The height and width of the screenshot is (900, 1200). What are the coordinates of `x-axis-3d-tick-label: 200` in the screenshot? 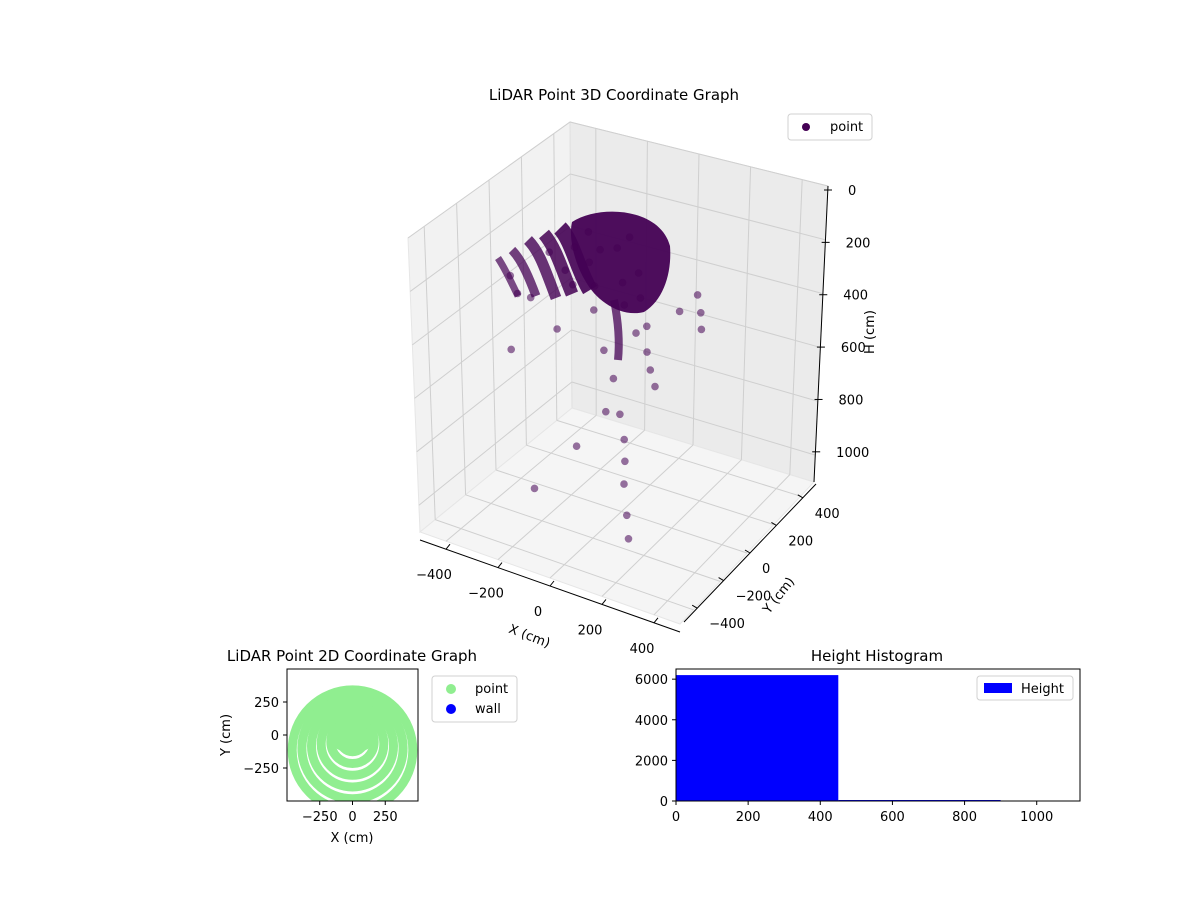 It's located at (590, 630).